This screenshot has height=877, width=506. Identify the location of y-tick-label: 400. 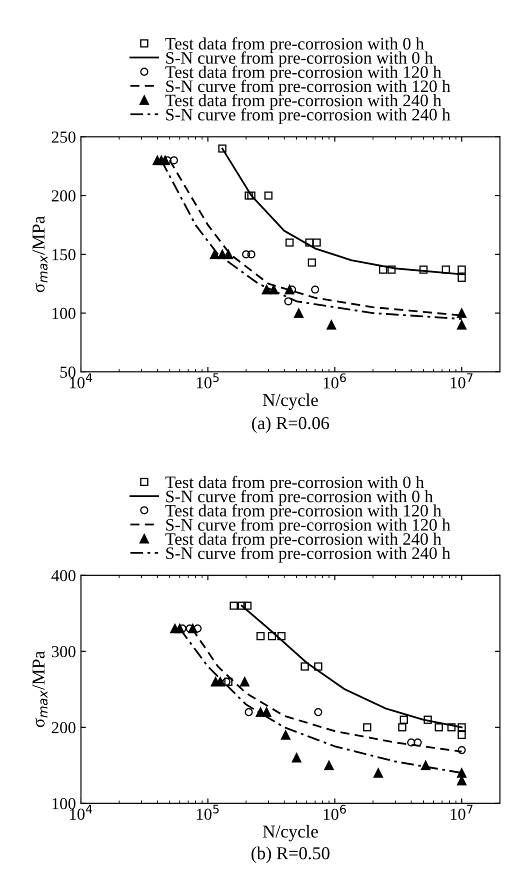
(63, 576).